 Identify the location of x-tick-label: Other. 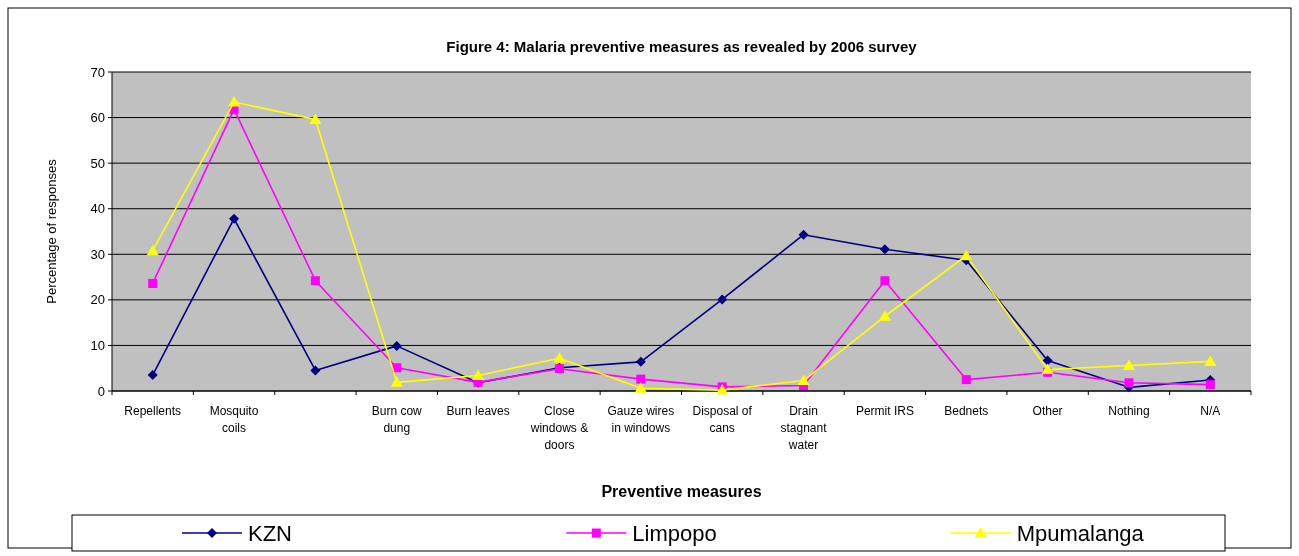
(1047, 411).